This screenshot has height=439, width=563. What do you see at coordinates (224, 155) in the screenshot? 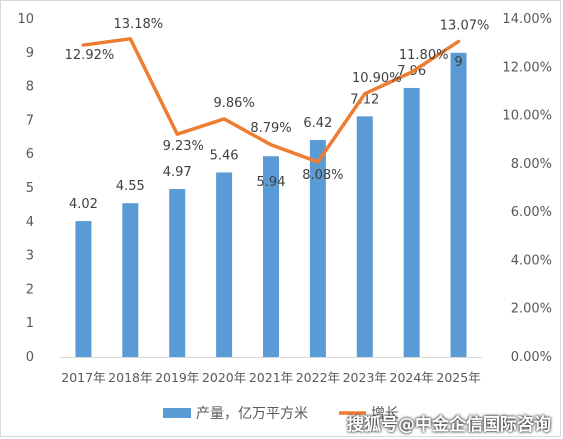
I see `bar-data-label: 5.46` at bounding box center [224, 155].